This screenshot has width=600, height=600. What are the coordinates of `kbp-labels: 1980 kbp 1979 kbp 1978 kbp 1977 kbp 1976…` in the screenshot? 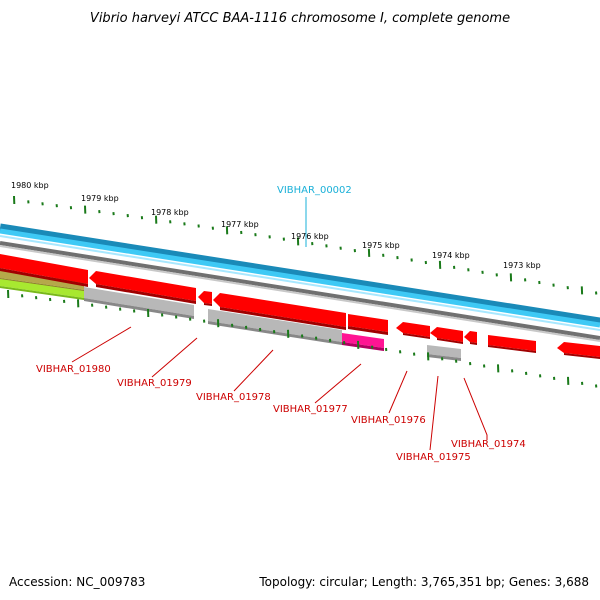 It's located at (276, 225).